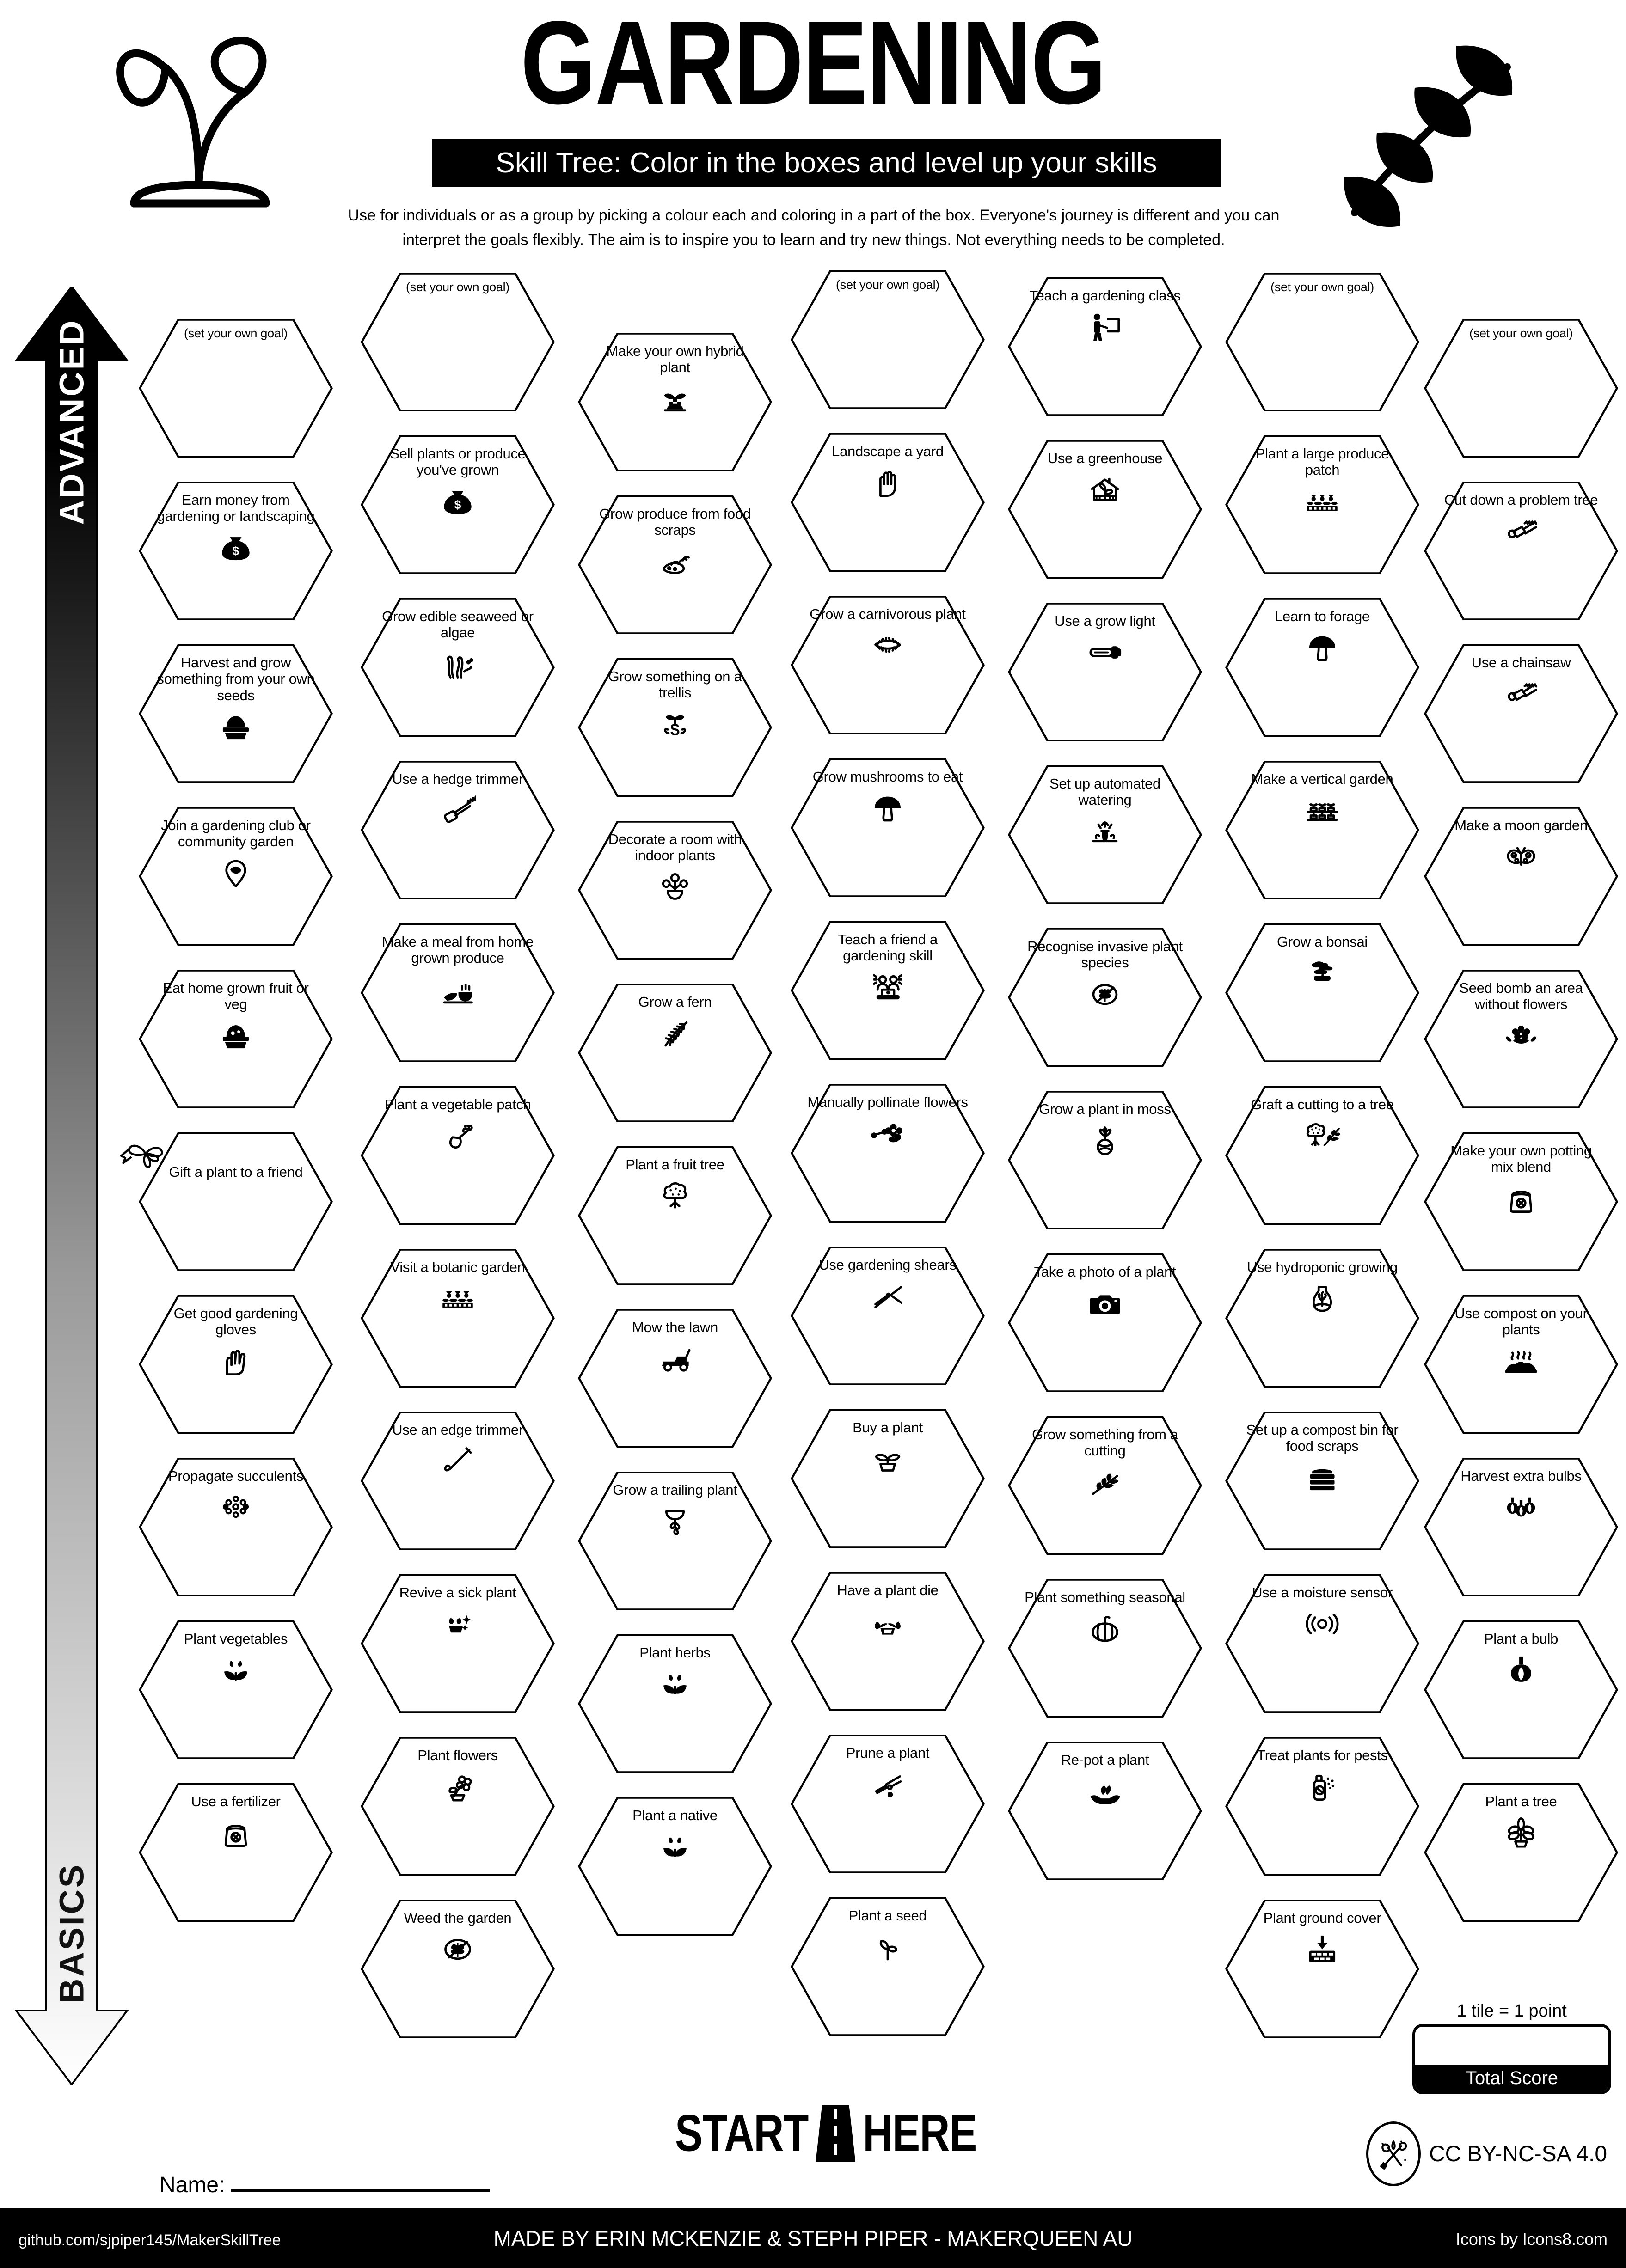 This screenshot has height=2268, width=1626. Describe the element at coordinates (1322, 504) in the screenshot. I see `skill-tile: Plant a large produce patch` at that location.